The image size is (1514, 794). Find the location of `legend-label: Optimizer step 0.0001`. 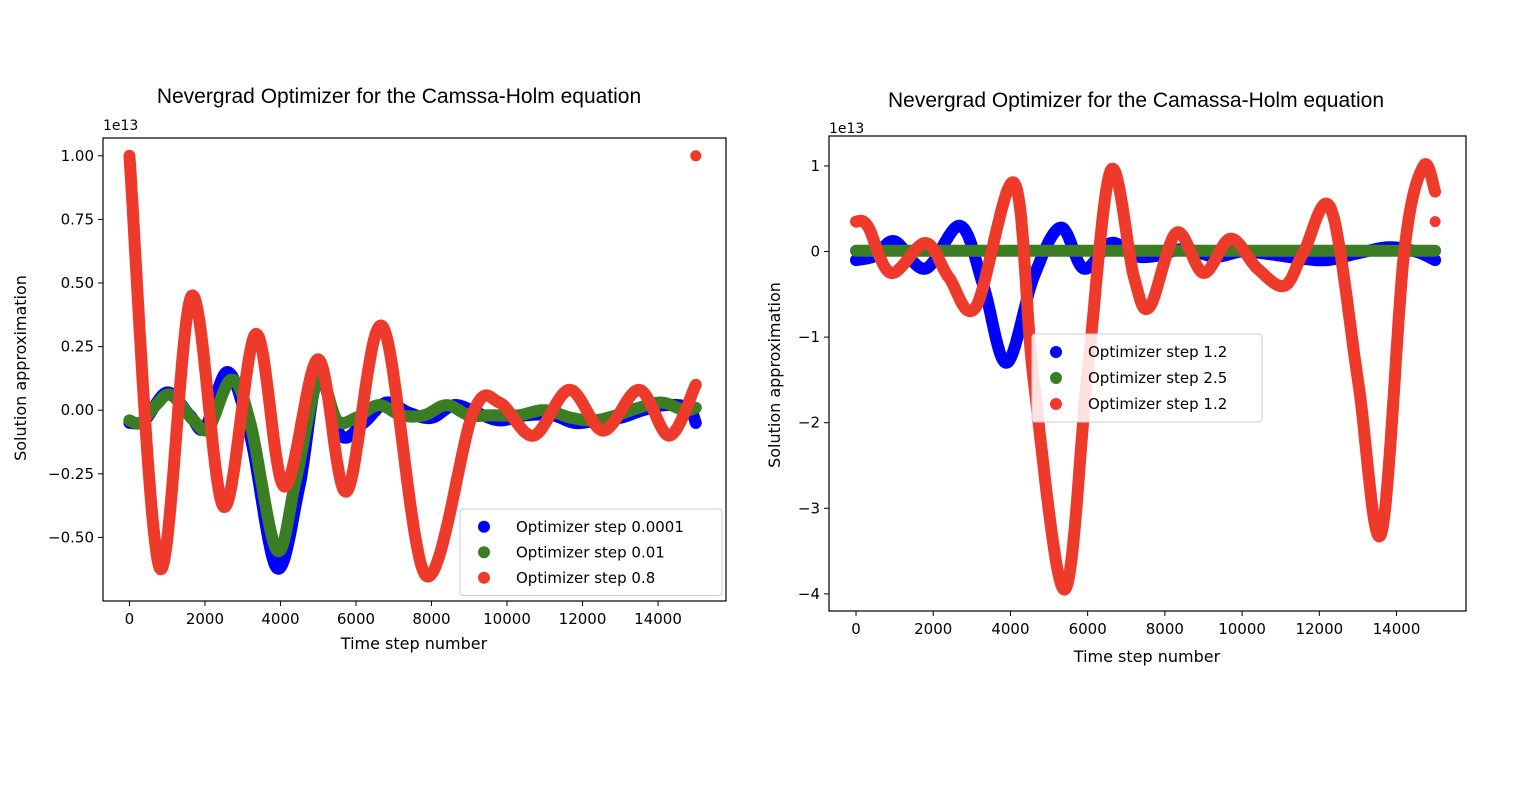

legend-label: Optimizer step 0.0001 is located at coordinates (600, 527).